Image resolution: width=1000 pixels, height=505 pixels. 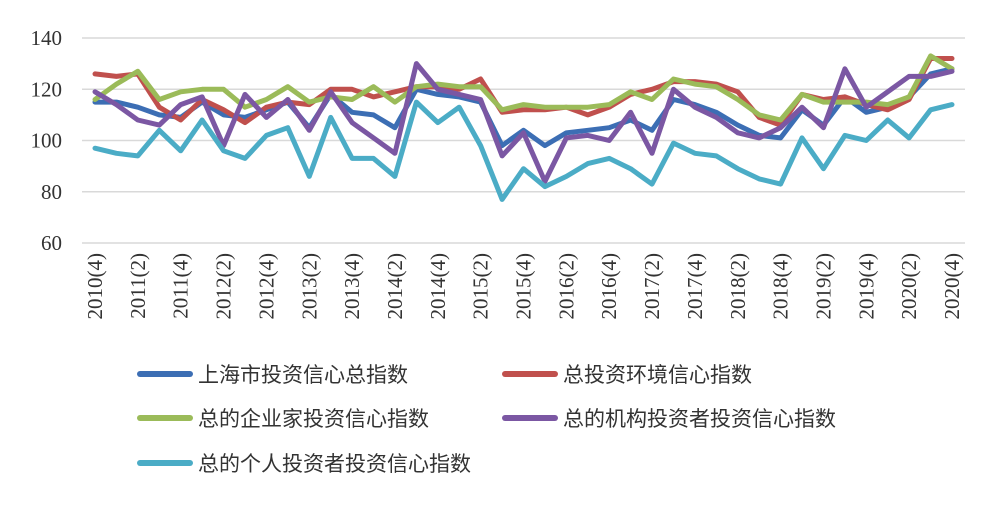 I want to click on y-tick-label: 140, so click(x=47, y=38).